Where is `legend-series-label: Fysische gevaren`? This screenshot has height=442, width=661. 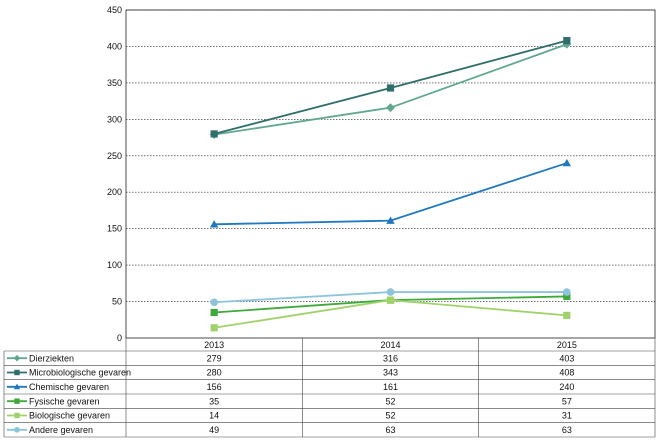 legend-series-label: Fysische gevaren is located at coordinates (64, 401).